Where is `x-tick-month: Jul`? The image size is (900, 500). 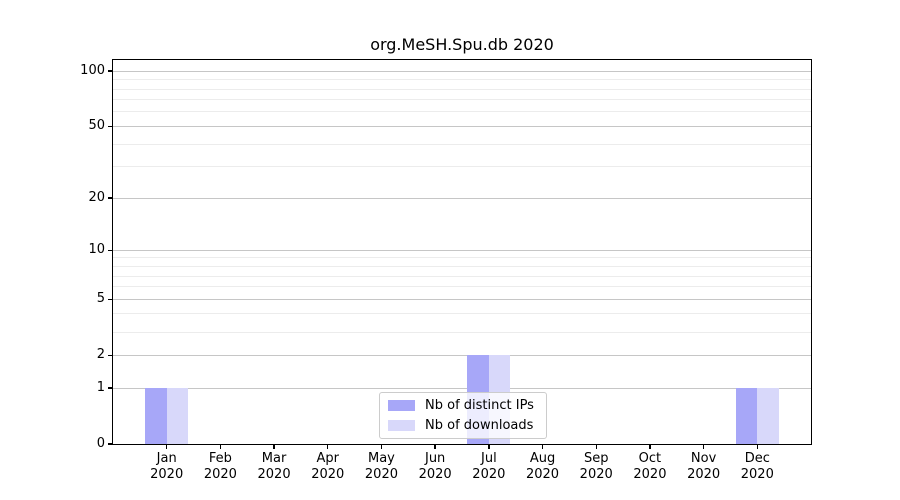
x-tick-month: Jul is located at coordinates (489, 458).